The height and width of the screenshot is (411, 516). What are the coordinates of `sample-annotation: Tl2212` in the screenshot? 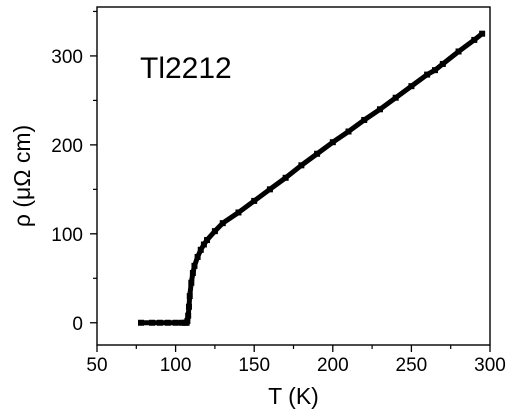 It's located at (186, 68).